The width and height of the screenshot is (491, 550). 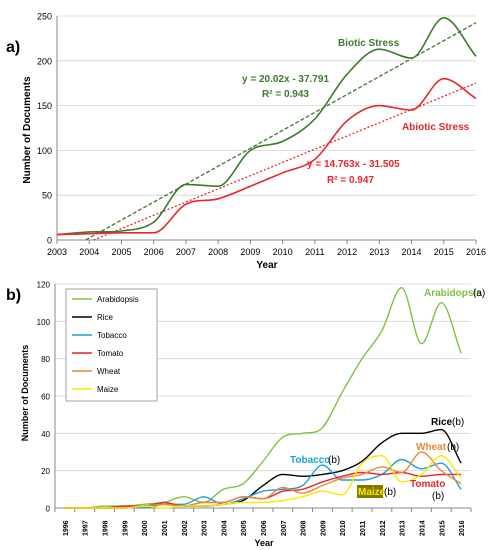 What do you see at coordinates (350, 180) in the screenshot?
I see `abiotic-r2: R² = 0.947` at bounding box center [350, 180].